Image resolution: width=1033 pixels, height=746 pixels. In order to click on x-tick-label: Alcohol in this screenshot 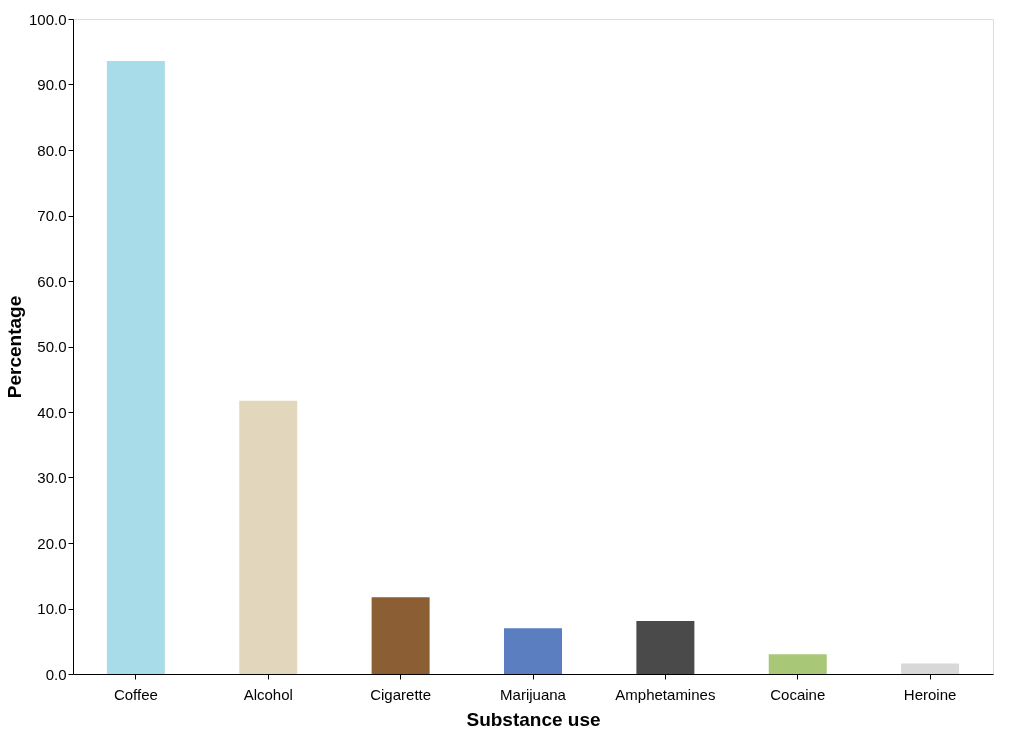, I will do `click(268, 694)`.